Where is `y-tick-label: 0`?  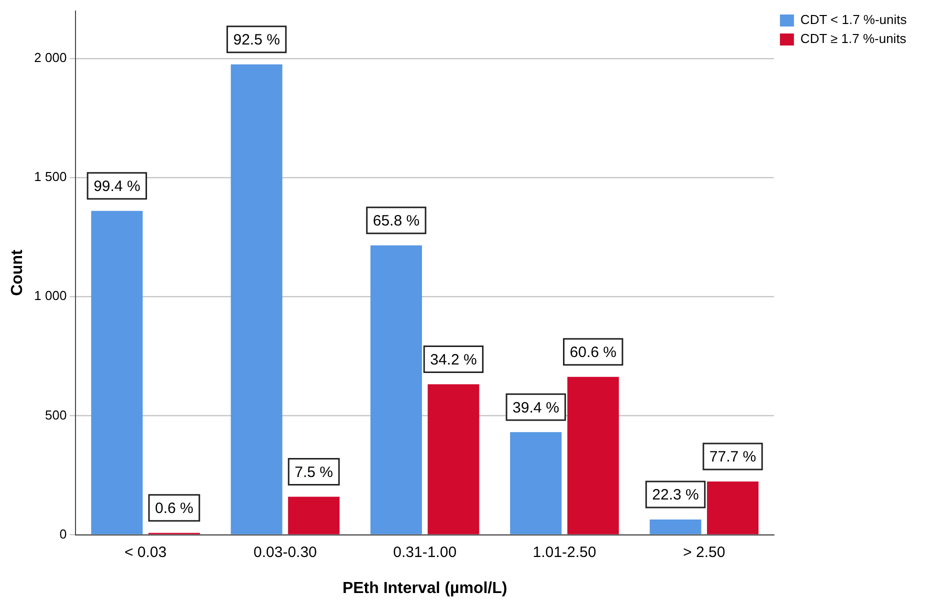 y-tick-label: 0 is located at coordinates (63, 534).